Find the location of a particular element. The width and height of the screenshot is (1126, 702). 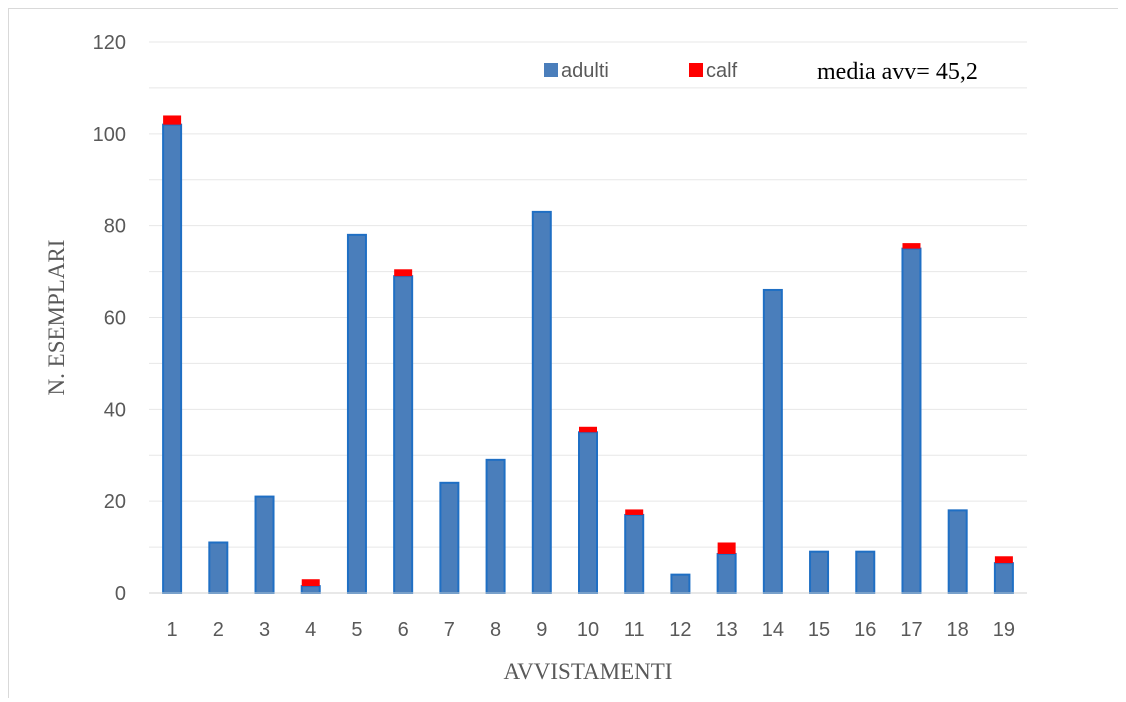

y-tick-labels: 0 20 40 60 80 100 120 is located at coordinates (109, 318).